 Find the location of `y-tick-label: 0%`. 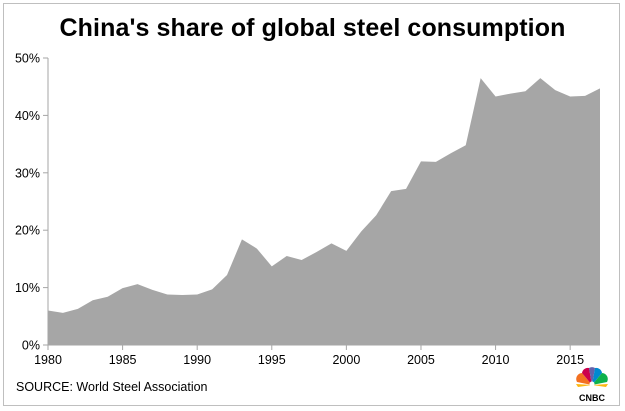

y-tick-label: 0% is located at coordinates (31, 346).